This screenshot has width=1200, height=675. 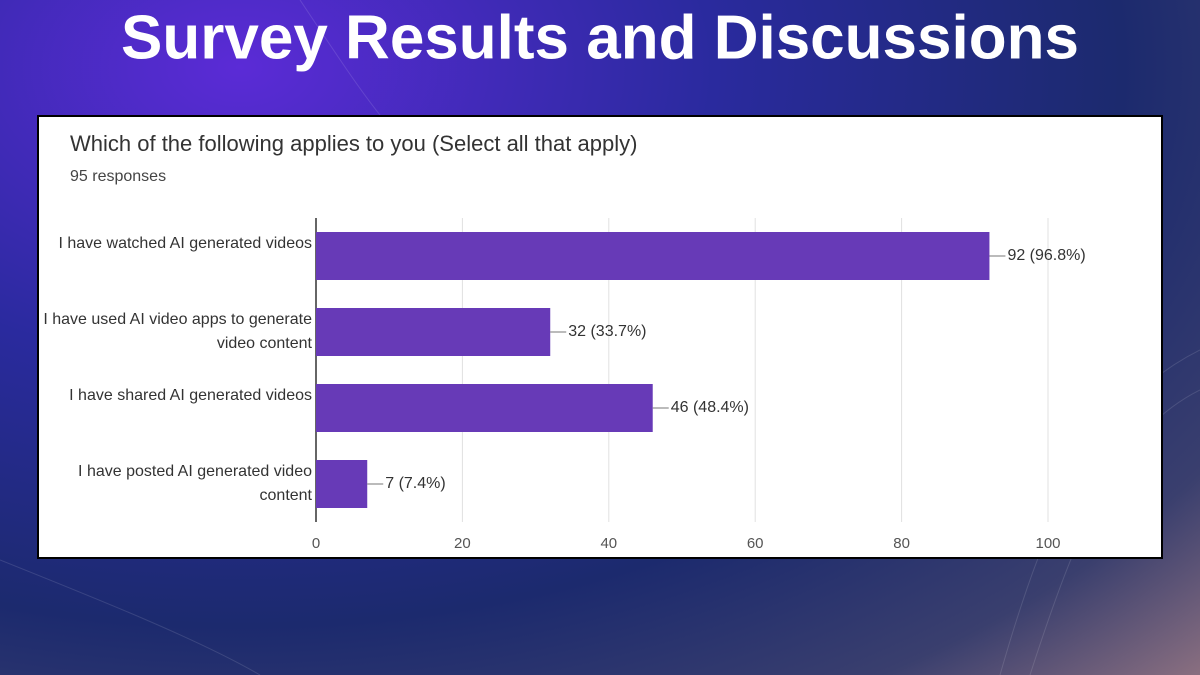 I want to click on data-label: 32 (33.7%), so click(x=607, y=331).